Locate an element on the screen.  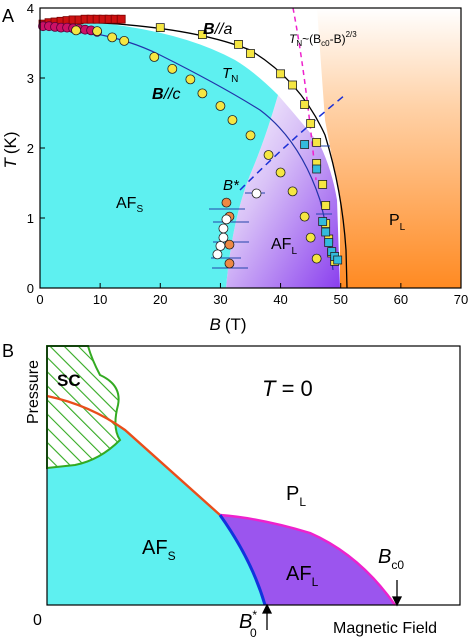
panel-b-title: T = 0 is located at coordinates (287, 388).